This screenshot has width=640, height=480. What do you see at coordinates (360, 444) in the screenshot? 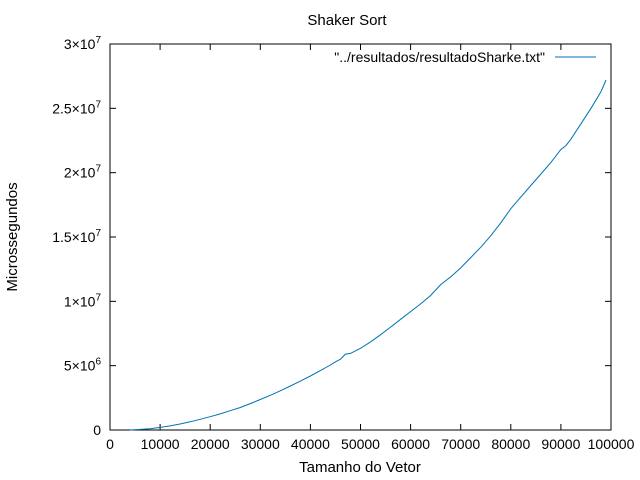
I see `x-tick-label: 50000` at bounding box center [360, 444].